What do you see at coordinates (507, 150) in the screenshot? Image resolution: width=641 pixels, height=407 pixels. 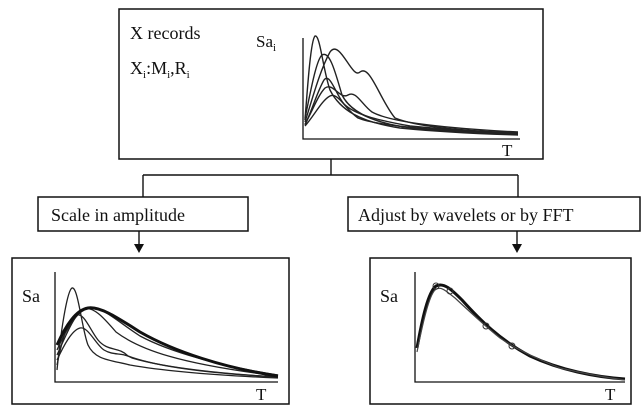 I see `top-axis-x-label: T` at bounding box center [507, 150].